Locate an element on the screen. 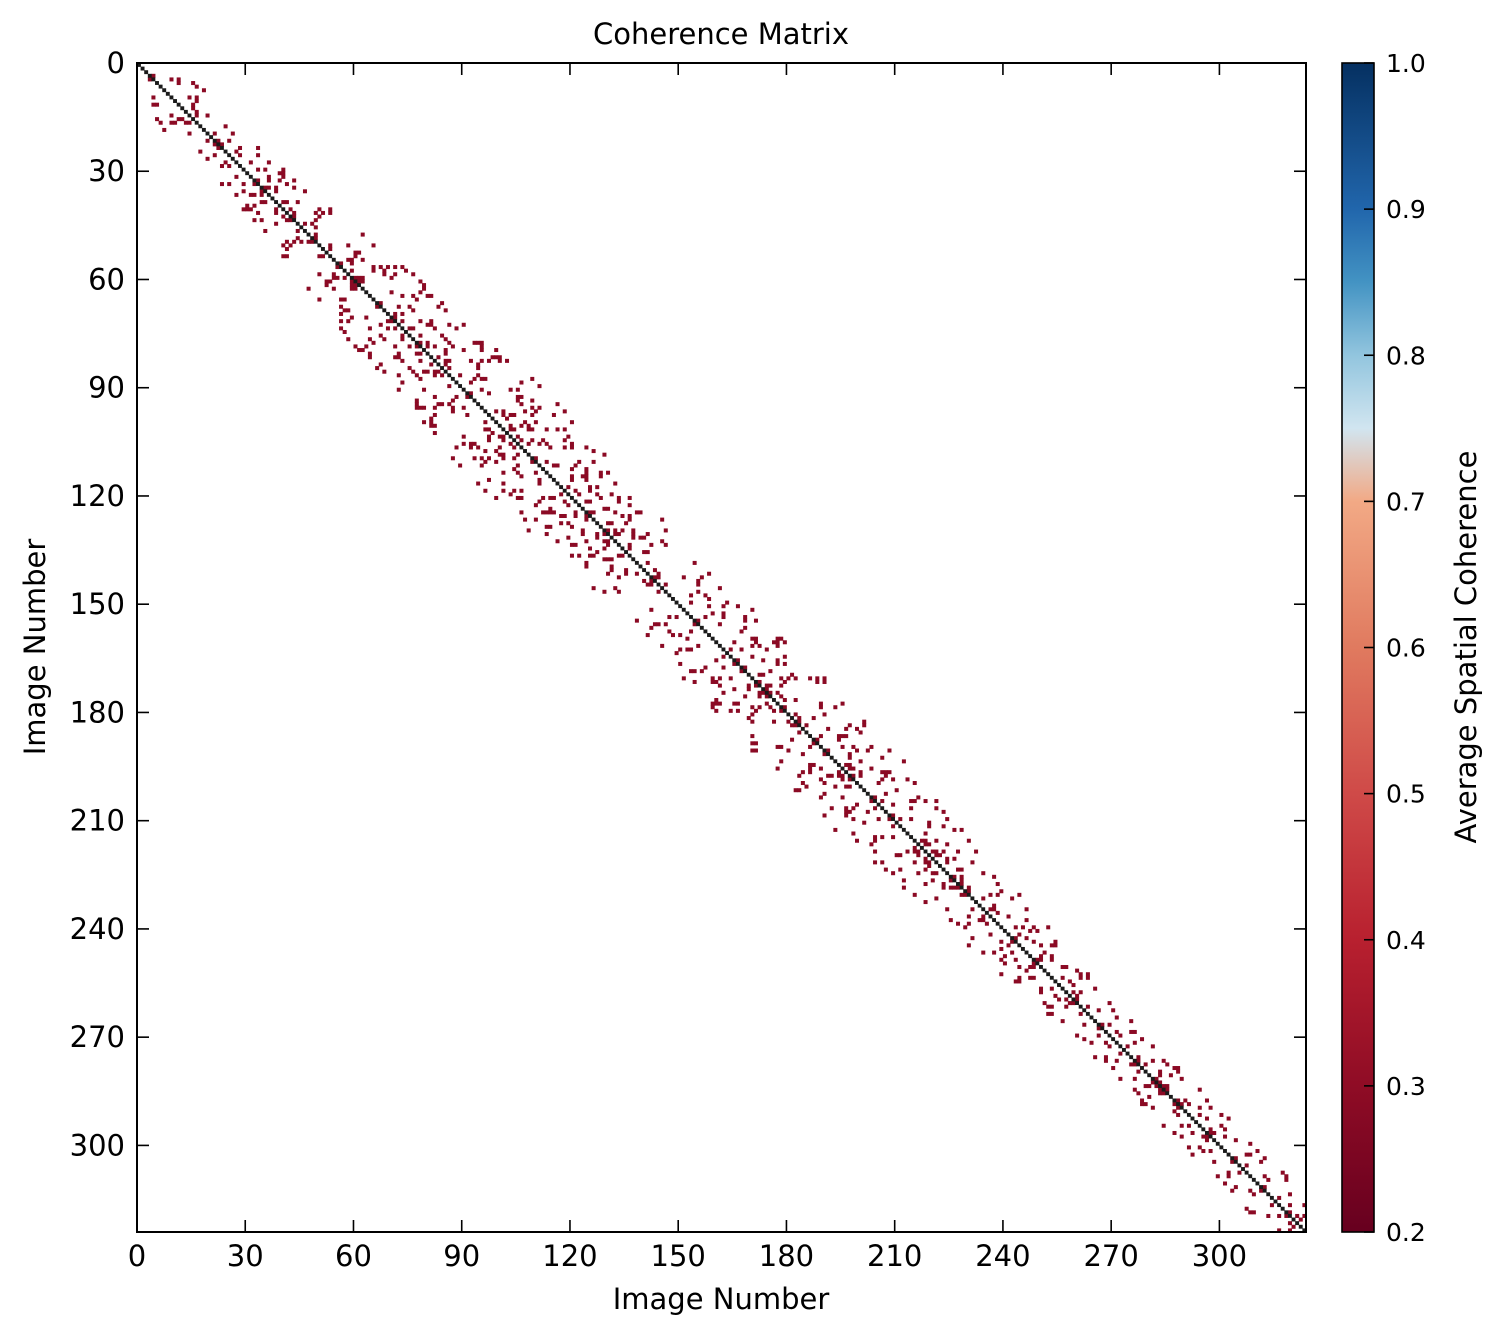  y-tick-label: 120 is located at coordinates (97, 496).